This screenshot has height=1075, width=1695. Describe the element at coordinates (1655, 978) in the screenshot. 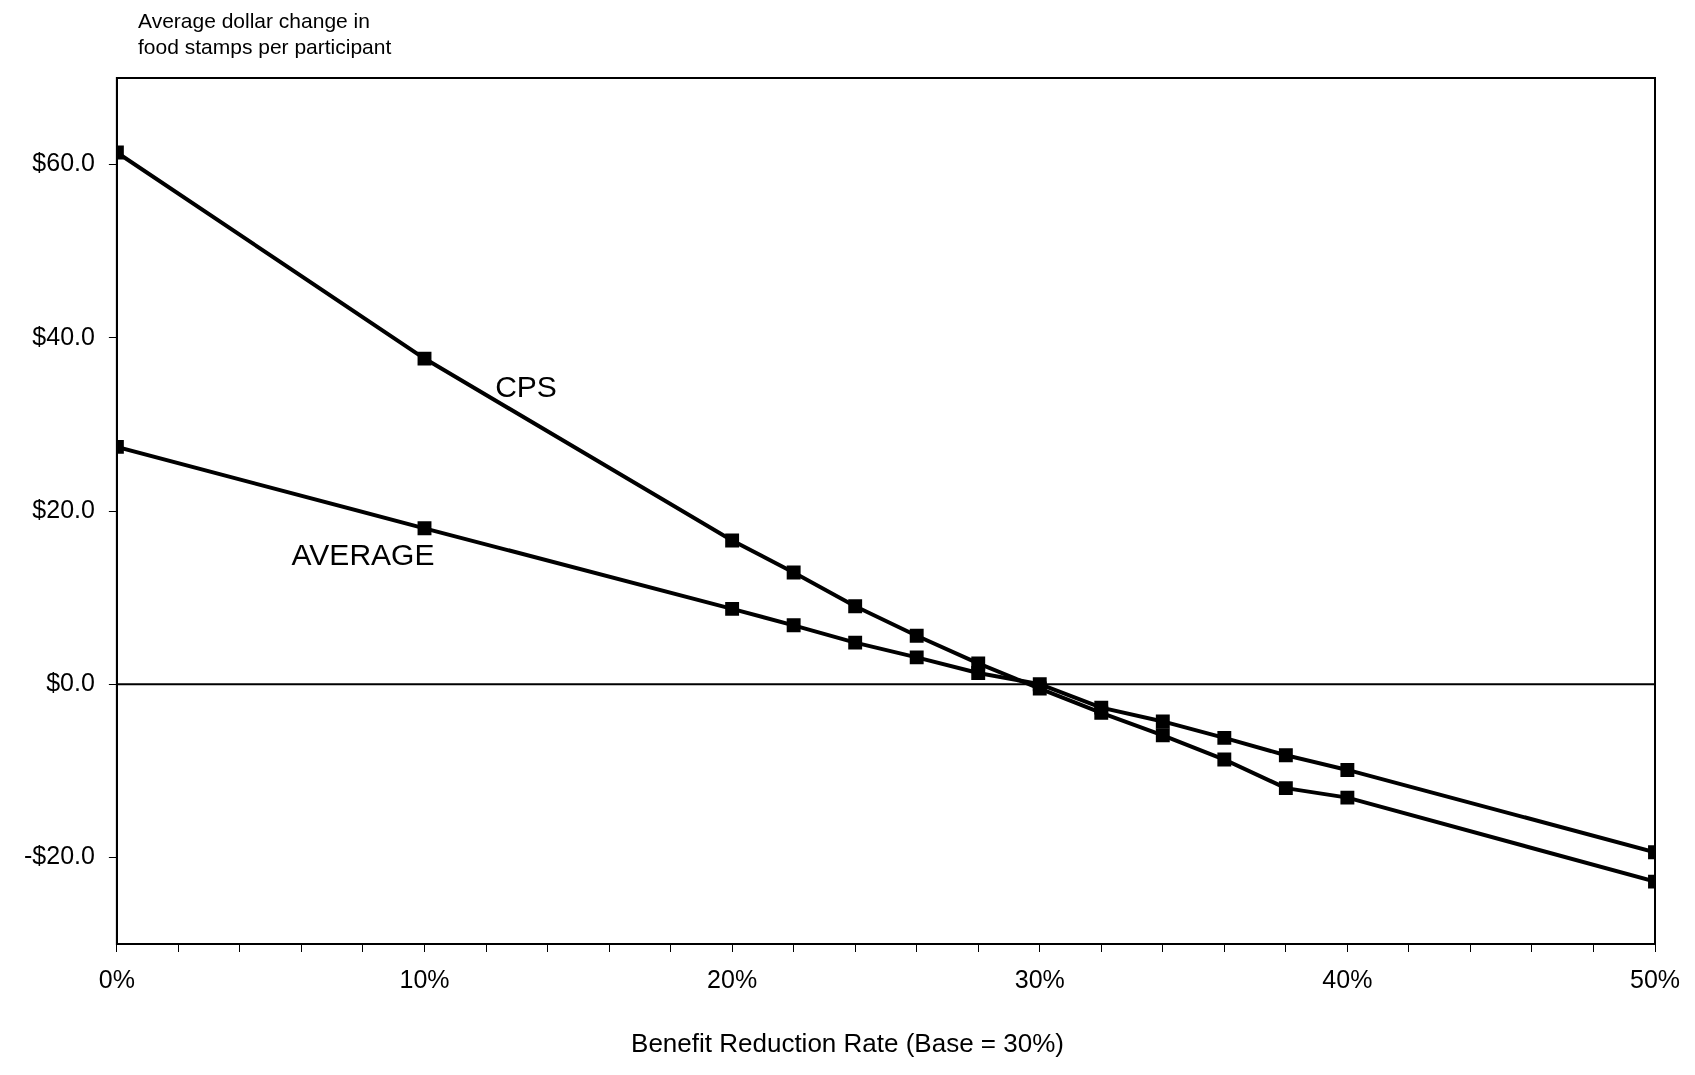

I see `x-tick-label: 50%` at that location.